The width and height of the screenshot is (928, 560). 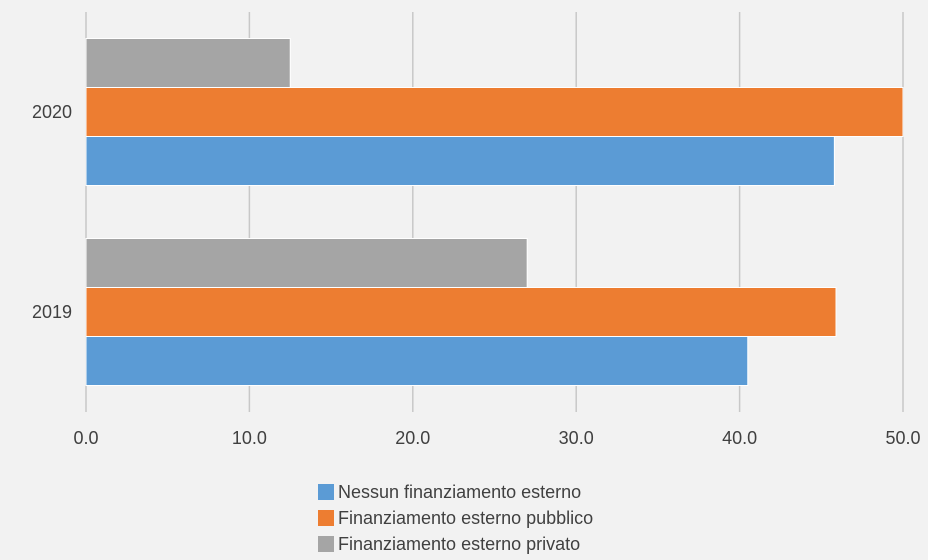 I want to click on x-tick-label: 20.0, so click(x=412, y=438).